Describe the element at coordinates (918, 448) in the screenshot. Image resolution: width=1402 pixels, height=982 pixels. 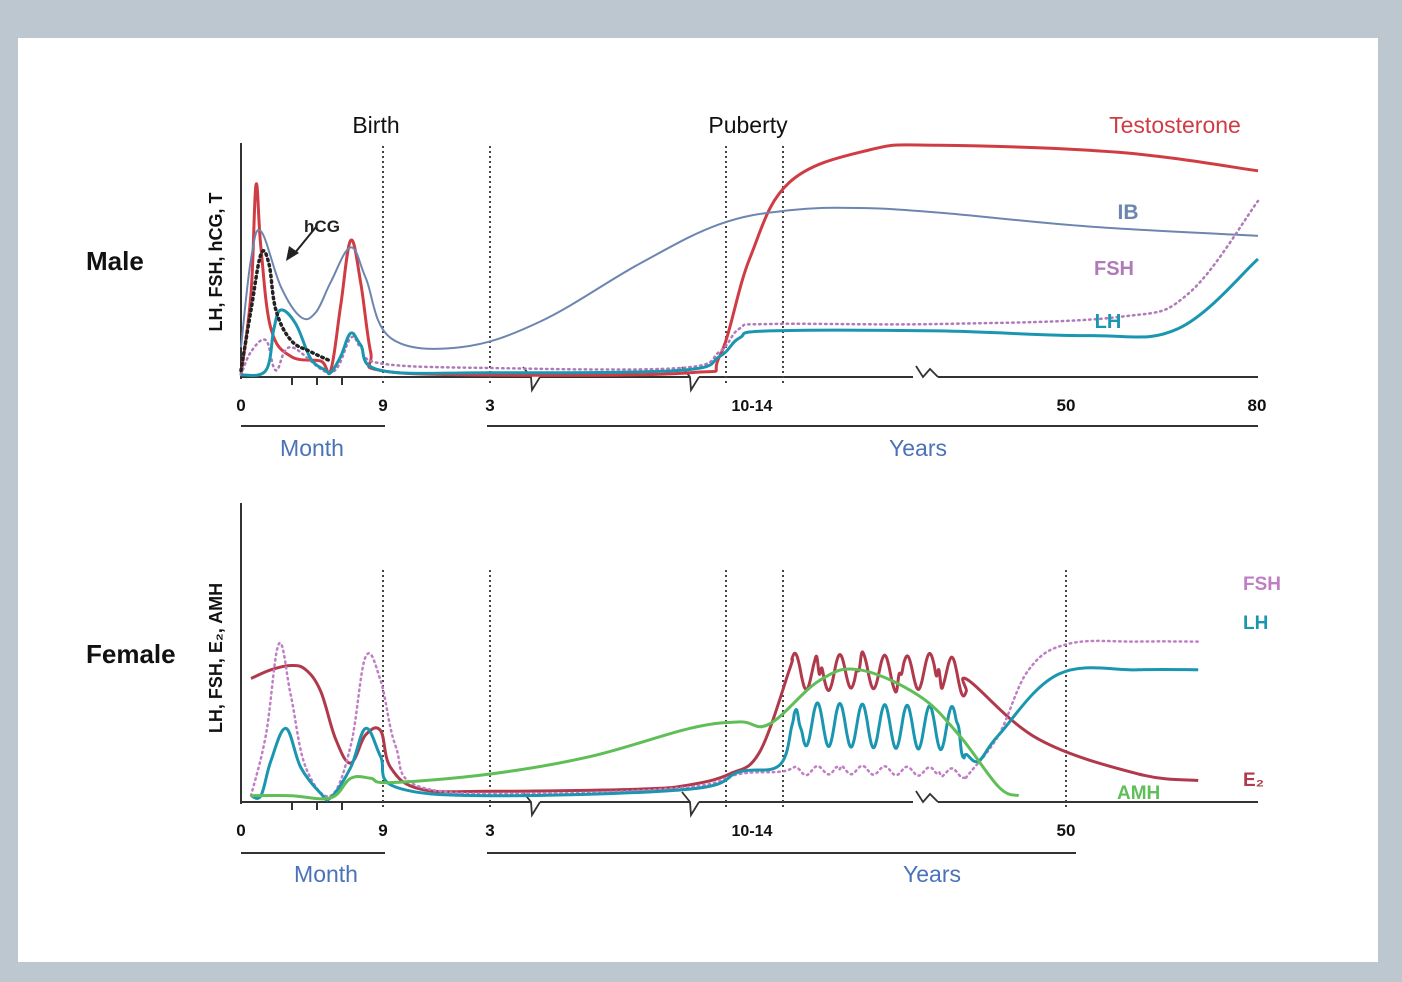
I see `male-years-label: Years` at that location.